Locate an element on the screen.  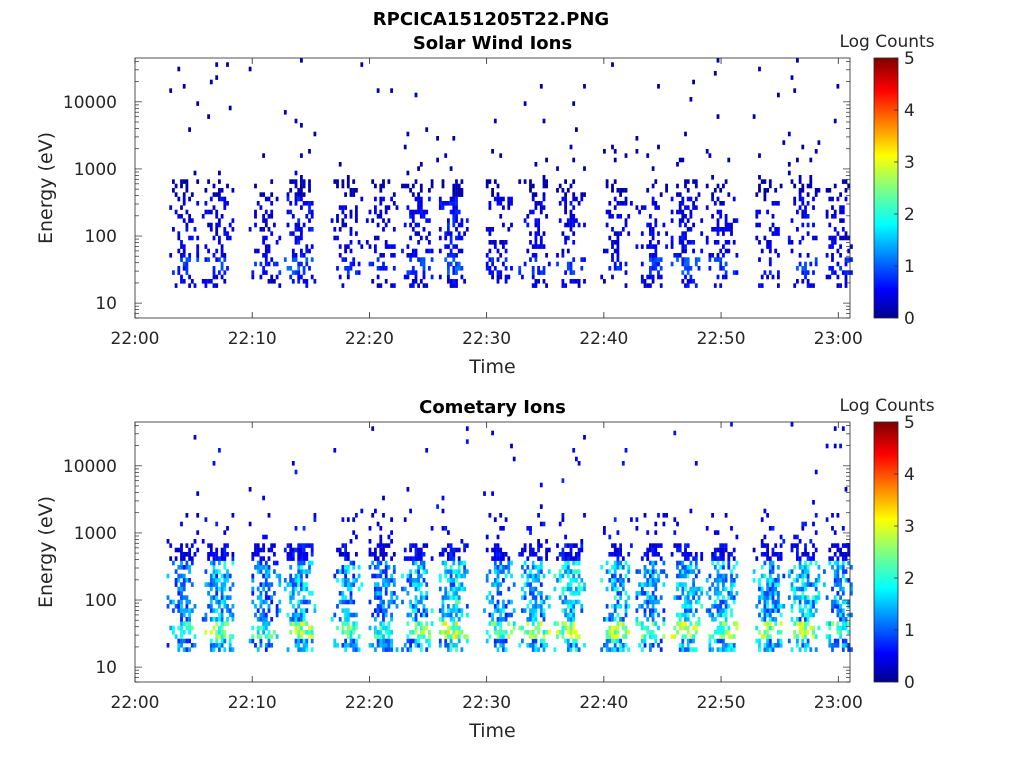
y-tick-label: 100 is located at coordinates (101, 237).